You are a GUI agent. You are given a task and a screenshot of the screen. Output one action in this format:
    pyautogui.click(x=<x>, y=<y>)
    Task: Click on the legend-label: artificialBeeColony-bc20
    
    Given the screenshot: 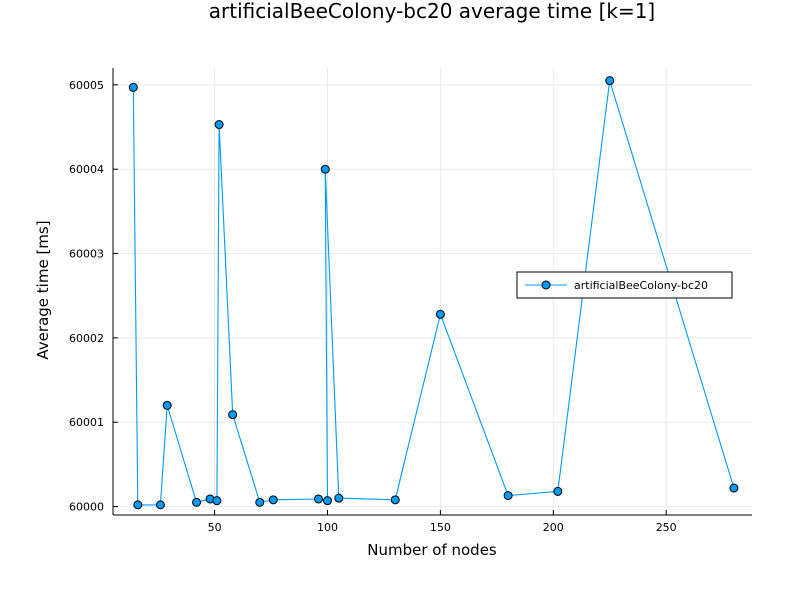 What is the action you would take?
    pyautogui.click(x=641, y=285)
    